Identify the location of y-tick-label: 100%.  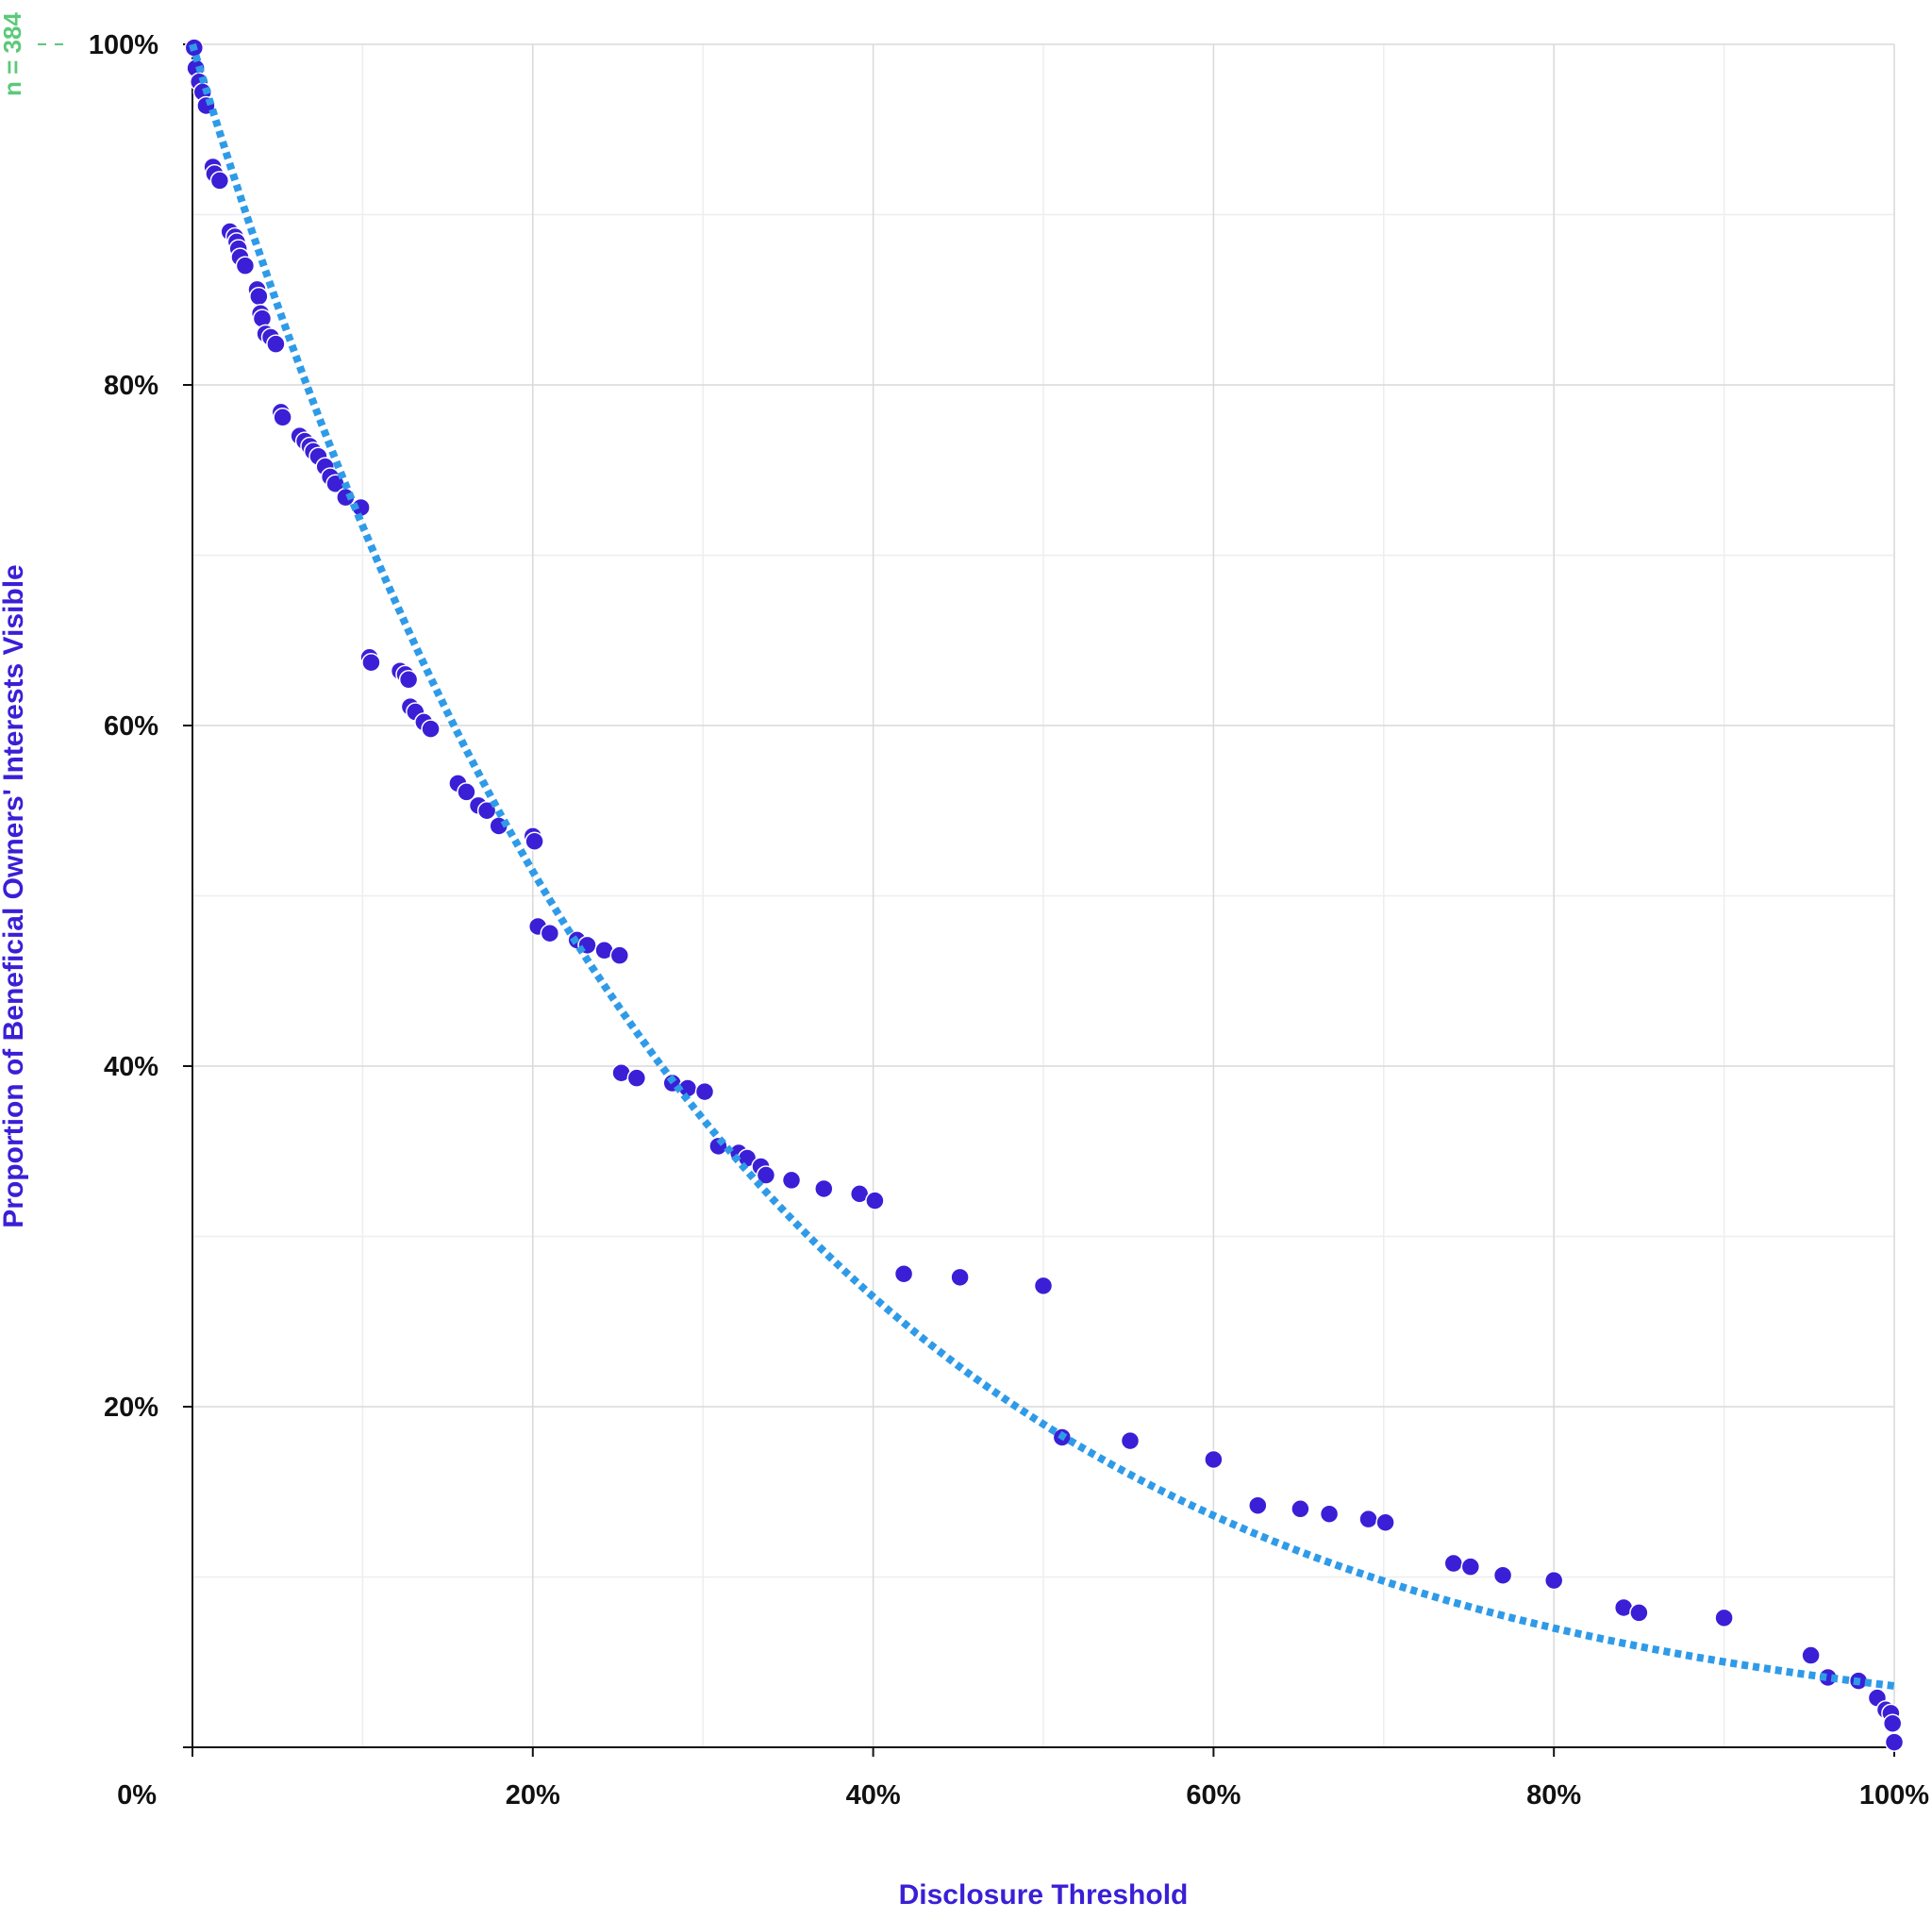
(123, 45).